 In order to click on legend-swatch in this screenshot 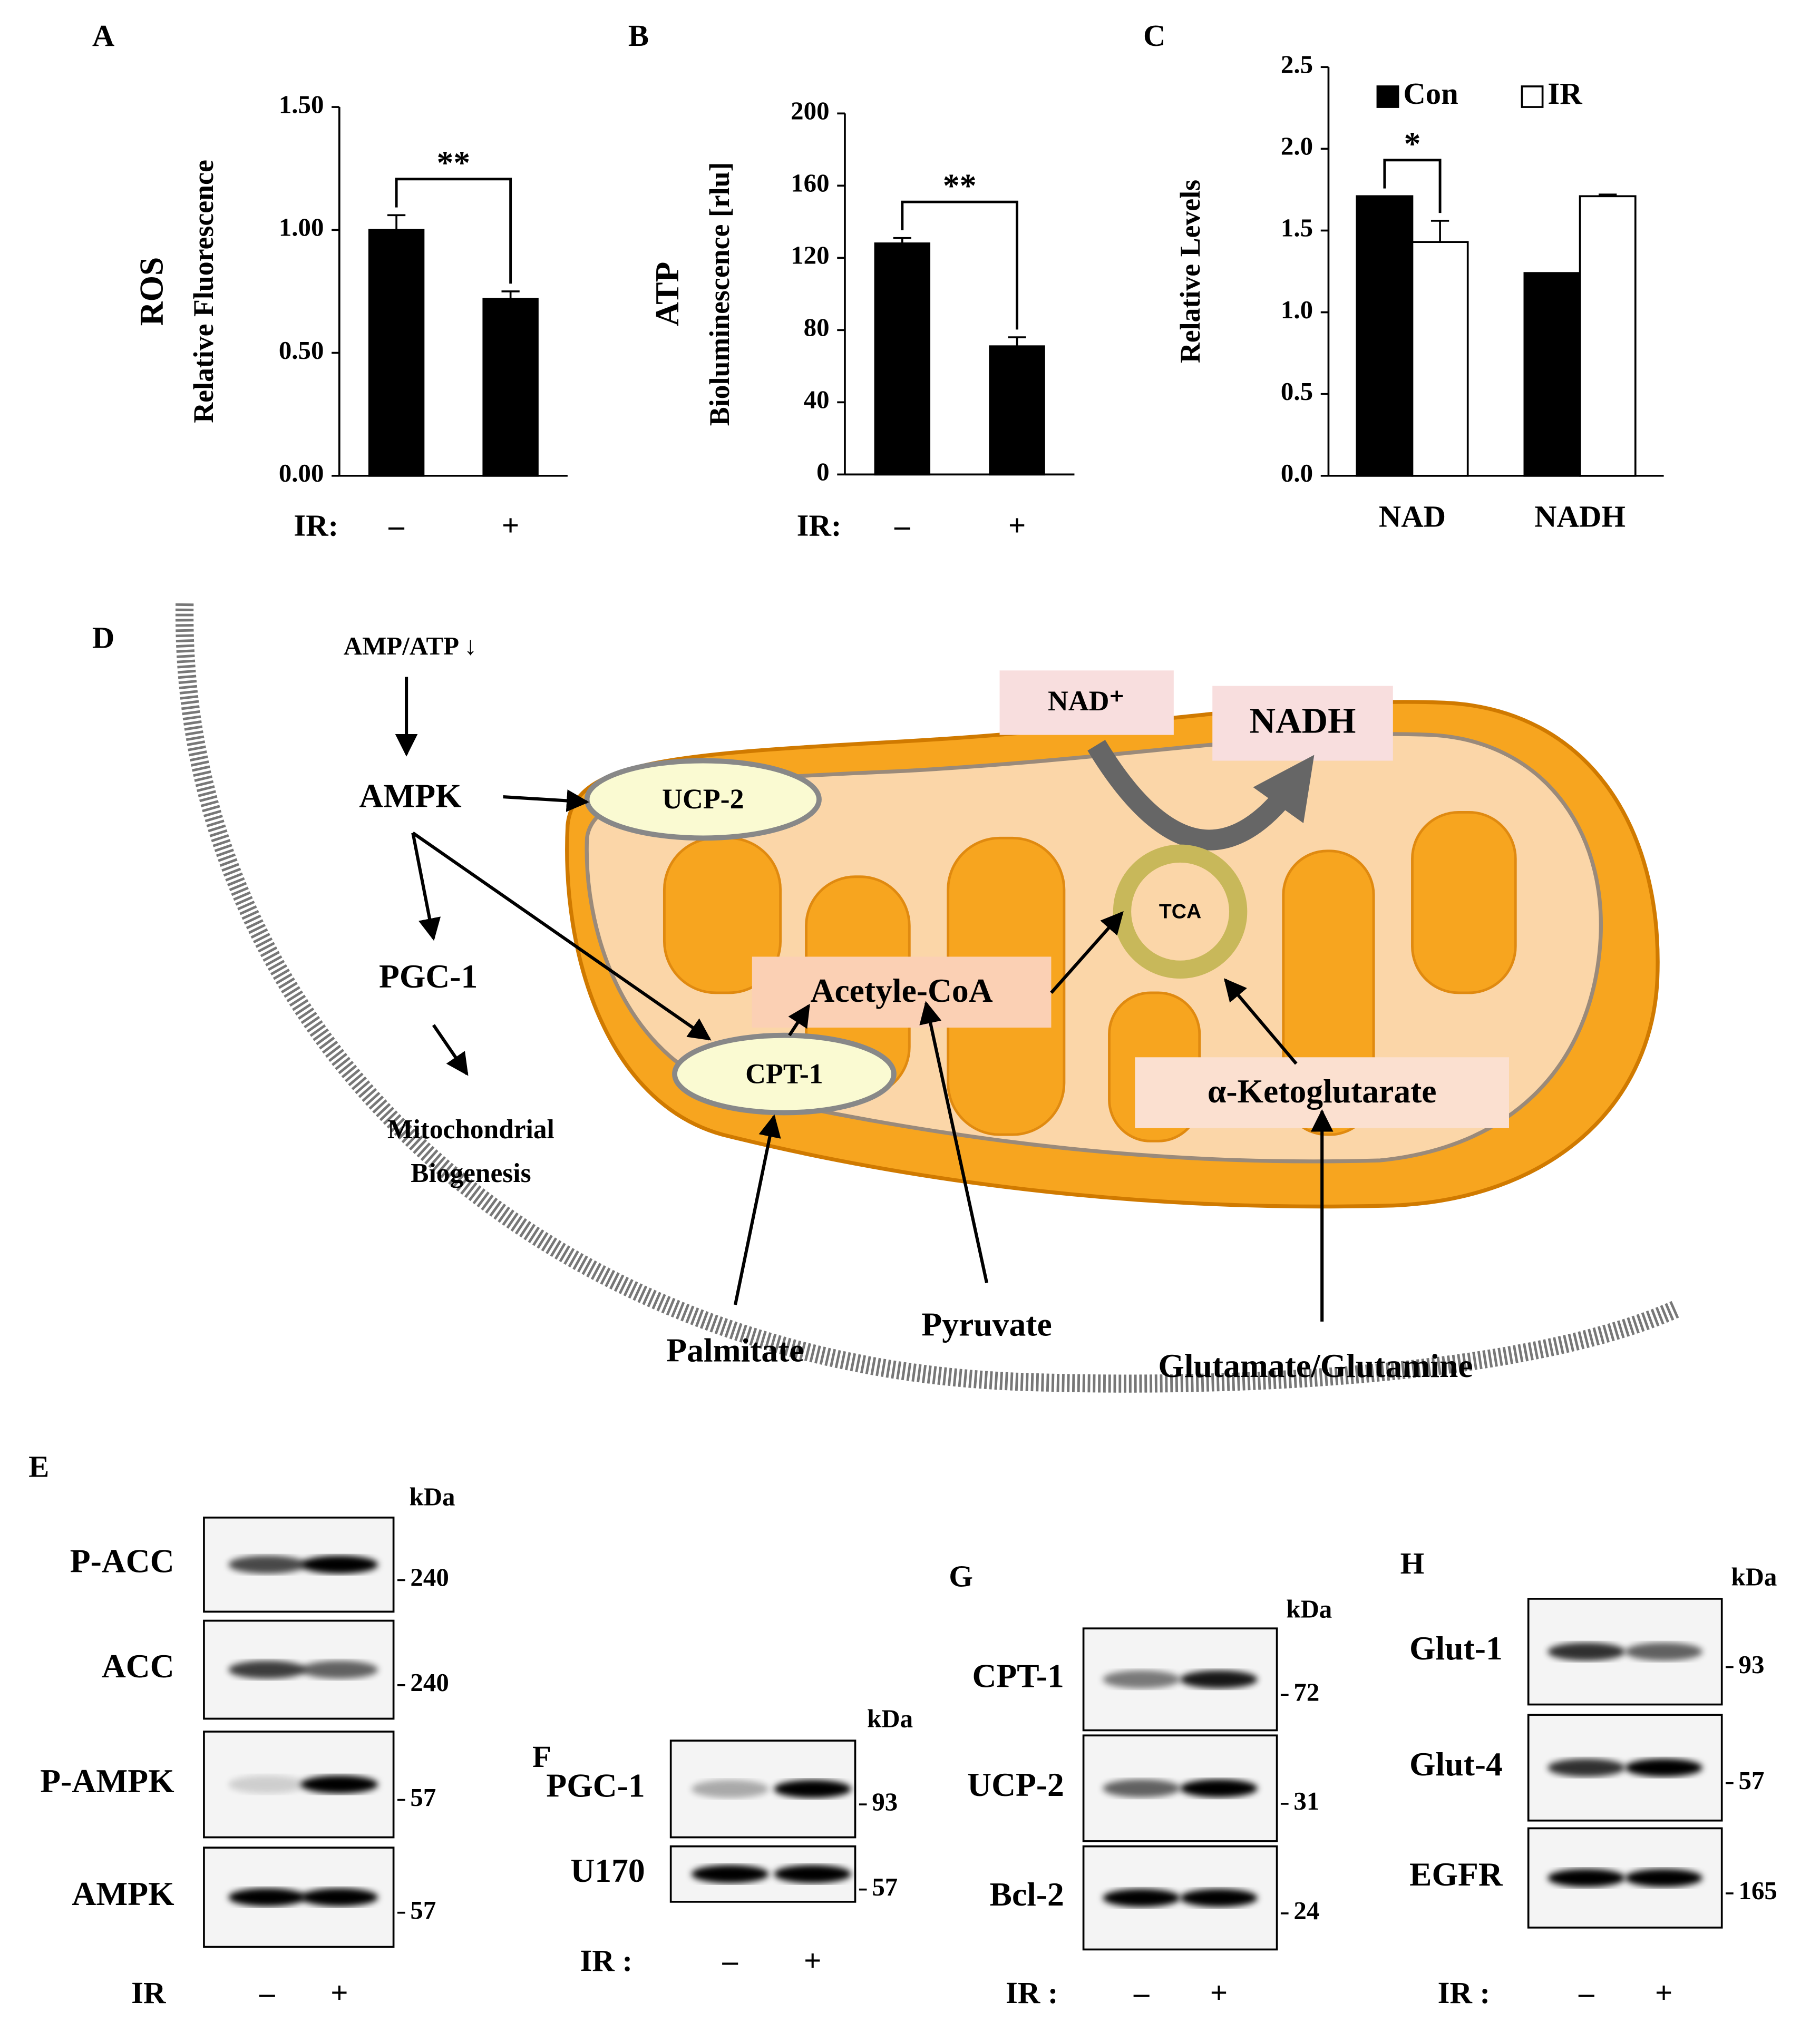, I will do `click(1532, 96)`.